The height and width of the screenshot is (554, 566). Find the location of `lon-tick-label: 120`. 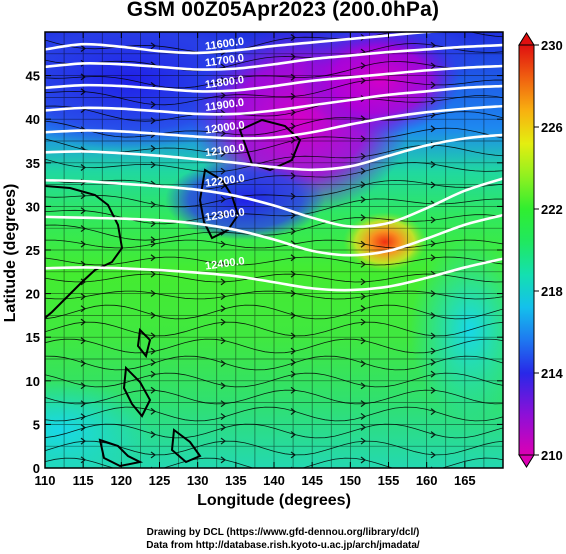

lon-tick-label: 120 is located at coordinates (121, 480).